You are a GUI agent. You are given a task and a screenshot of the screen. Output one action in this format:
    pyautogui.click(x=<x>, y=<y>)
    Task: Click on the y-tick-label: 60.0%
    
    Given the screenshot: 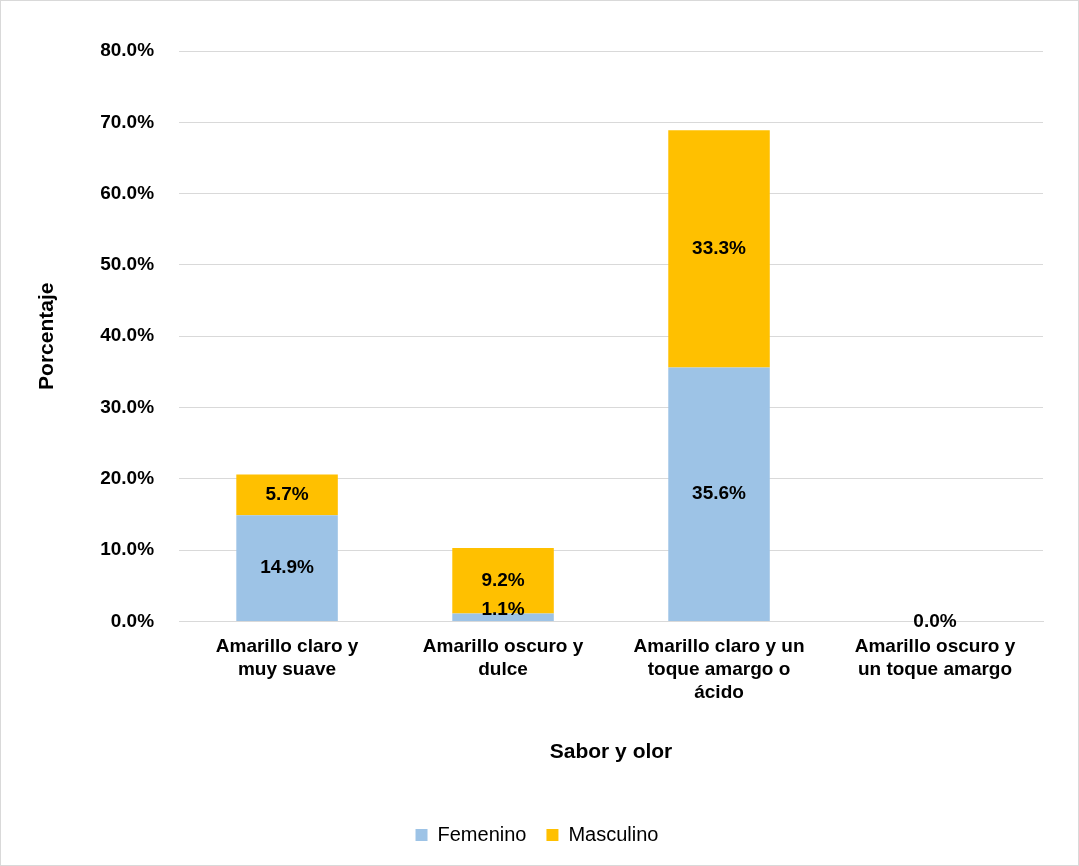 What is the action you would take?
    pyautogui.click(x=127, y=192)
    